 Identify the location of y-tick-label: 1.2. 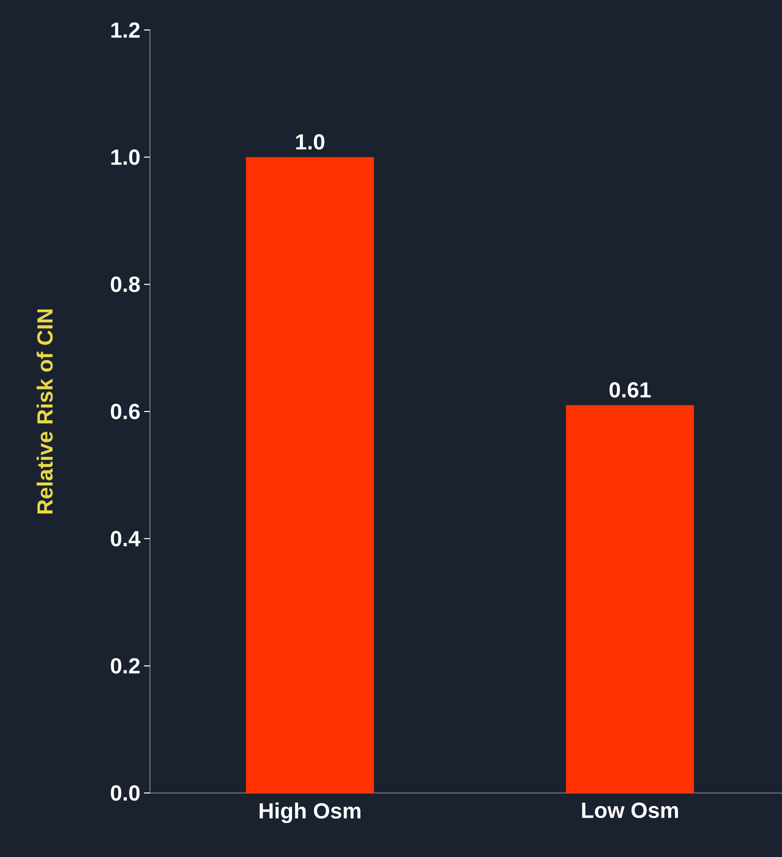
(125, 30).